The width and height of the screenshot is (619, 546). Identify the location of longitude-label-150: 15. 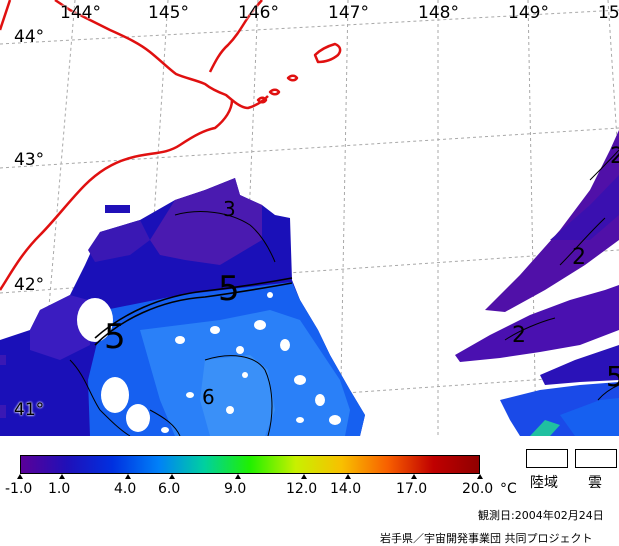
(608, 13).